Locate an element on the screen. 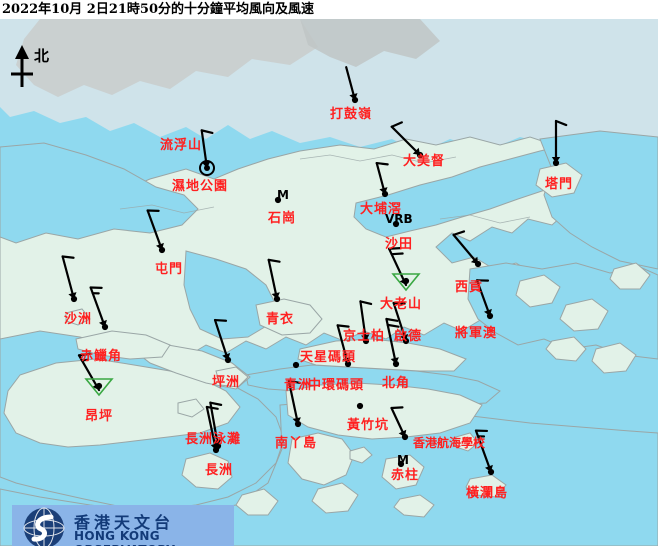  logo-english-text: HONG KONG OBSERVATORY is located at coordinates (124, 537).